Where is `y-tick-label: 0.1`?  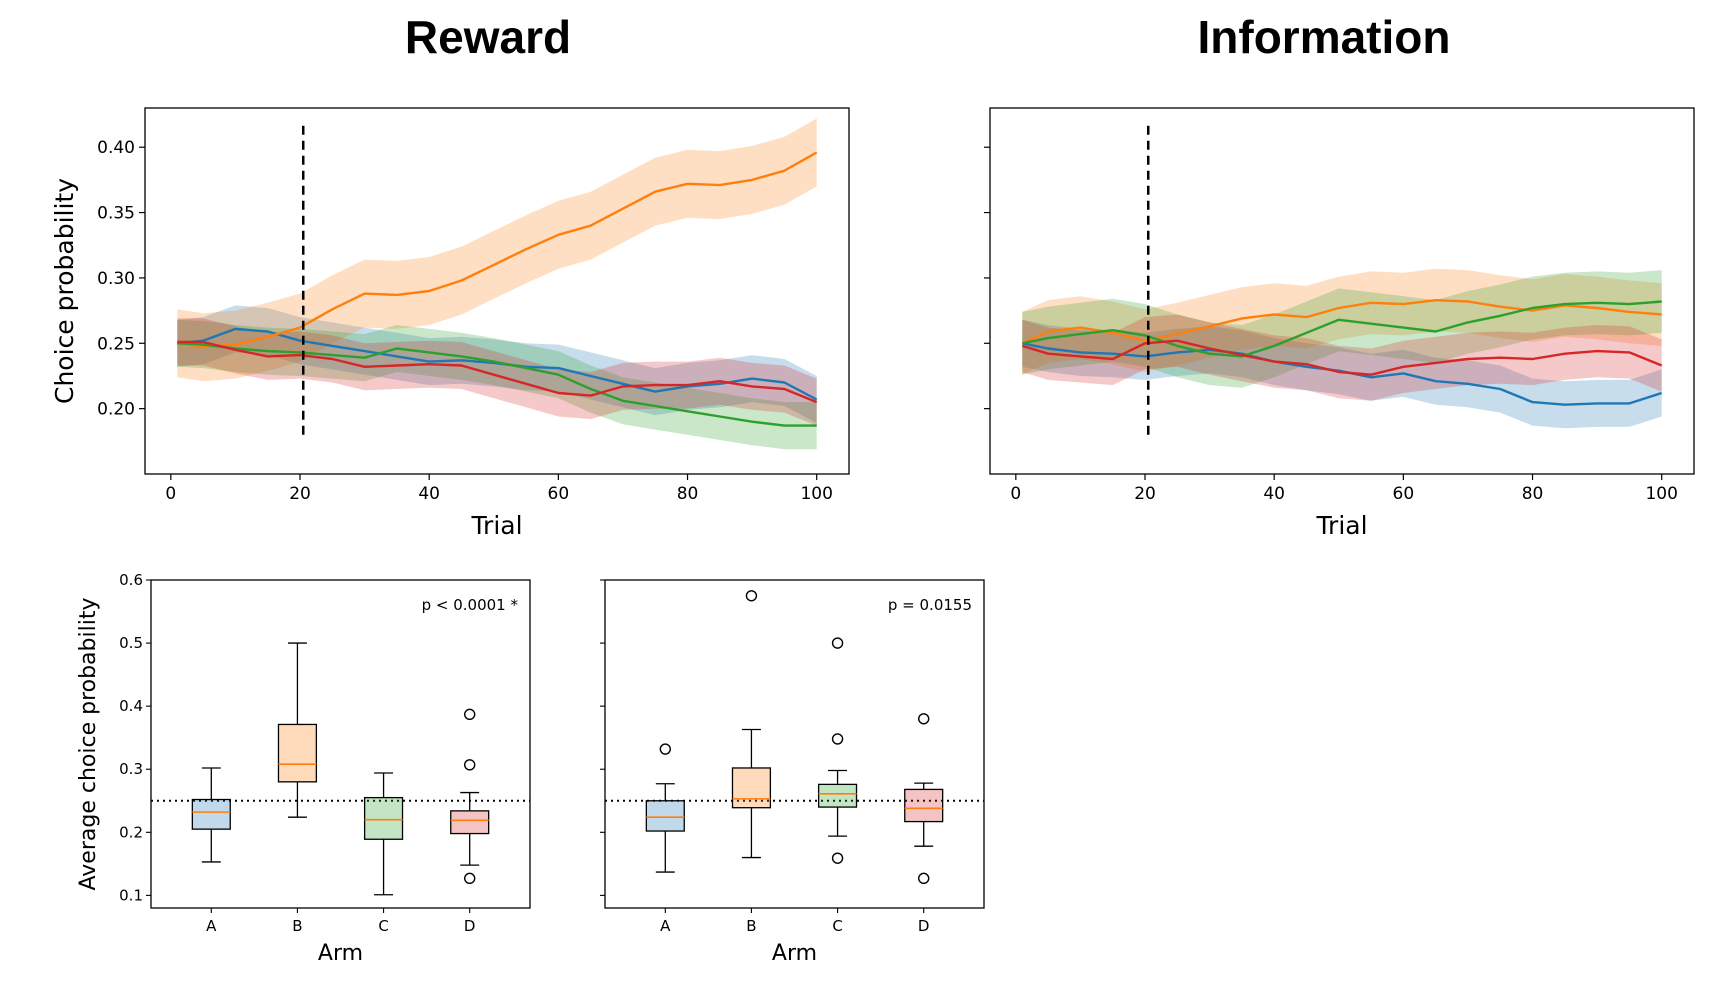
y-tick-label: 0.1 is located at coordinates (131, 895).